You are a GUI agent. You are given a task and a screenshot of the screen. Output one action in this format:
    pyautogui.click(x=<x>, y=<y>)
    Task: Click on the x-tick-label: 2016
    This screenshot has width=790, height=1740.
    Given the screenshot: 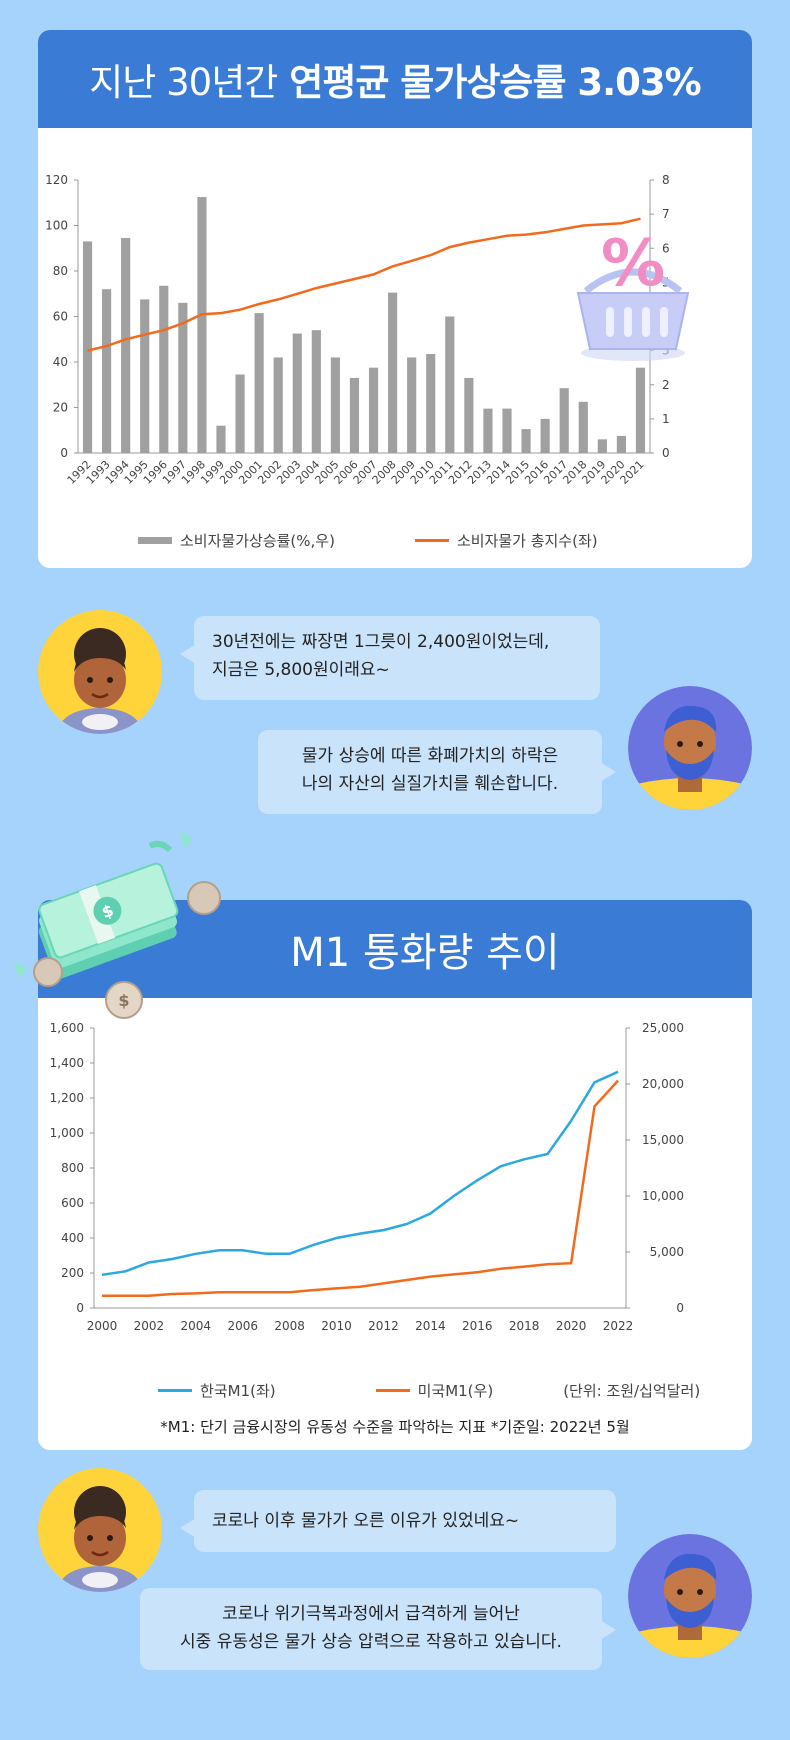 What is the action you would take?
    pyautogui.click(x=477, y=1326)
    